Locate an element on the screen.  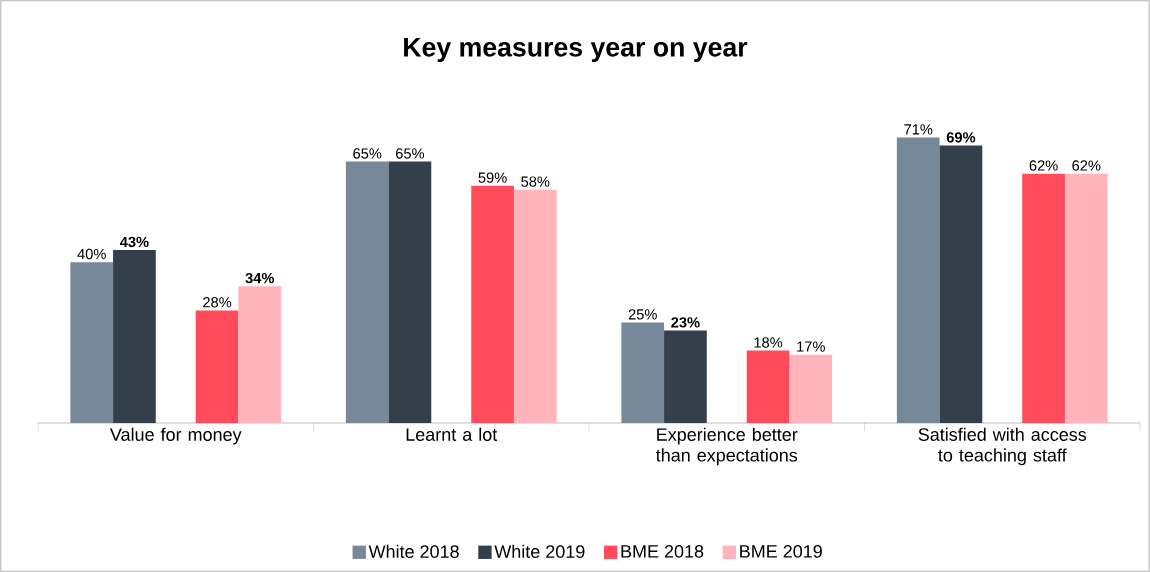
data-label: 71% is located at coordinates (918, 129).